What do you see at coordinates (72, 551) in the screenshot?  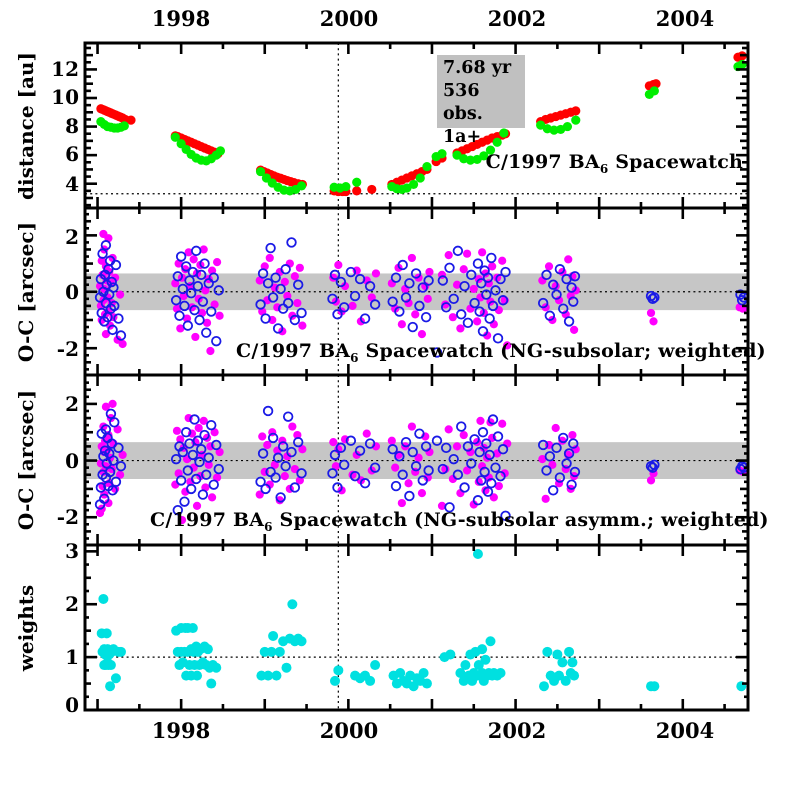 I see `y-tick-label: 3` at bounding box center [72, 551].